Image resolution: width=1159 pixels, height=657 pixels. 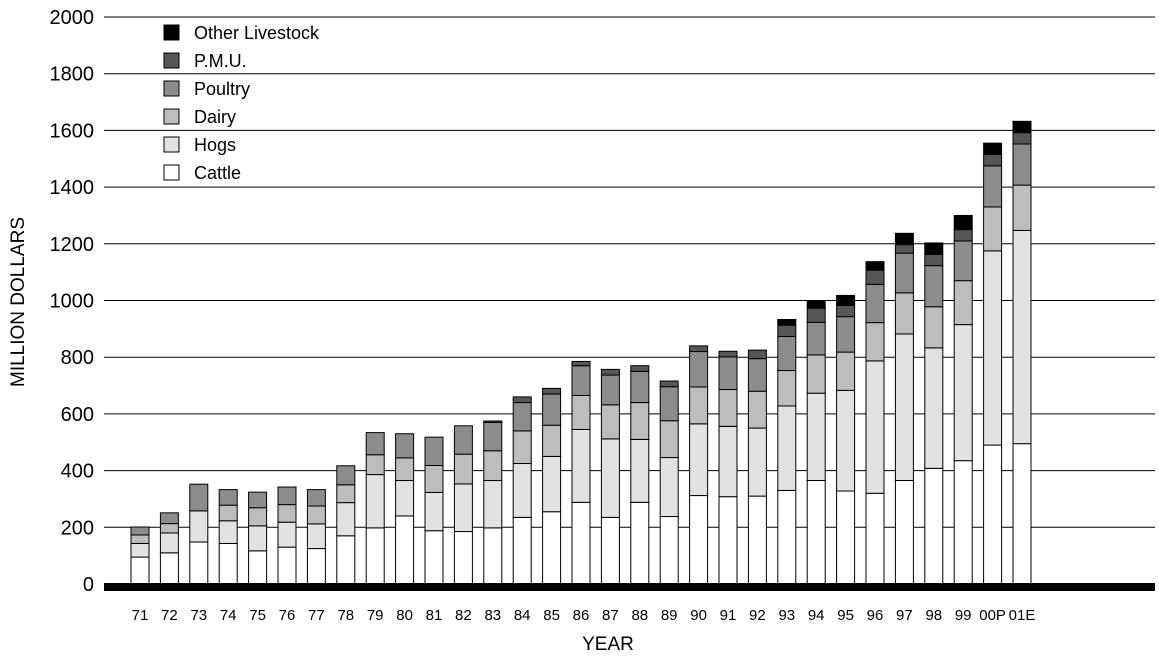 What do you see at coordinates (198, 615) in the screenshot?
I see `x-tick-label: 73` at bounding box center [198, 615].